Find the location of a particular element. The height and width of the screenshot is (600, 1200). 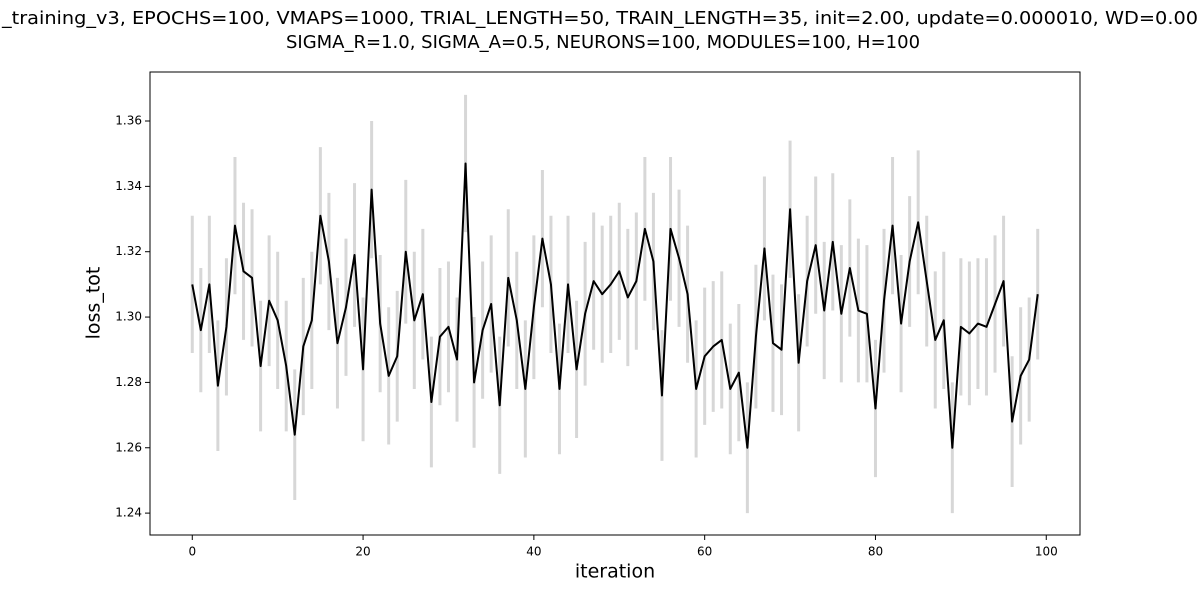

y-tick-label: 1.26 is located at coordinates (128, 447).